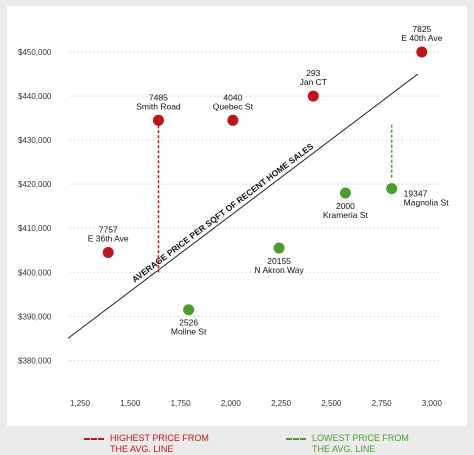 The image size is (474, 455). What do you see at coordinates (188, 323) in the screenshot?
I see `point-label-number: 2526` at bounding box center [188, 323].